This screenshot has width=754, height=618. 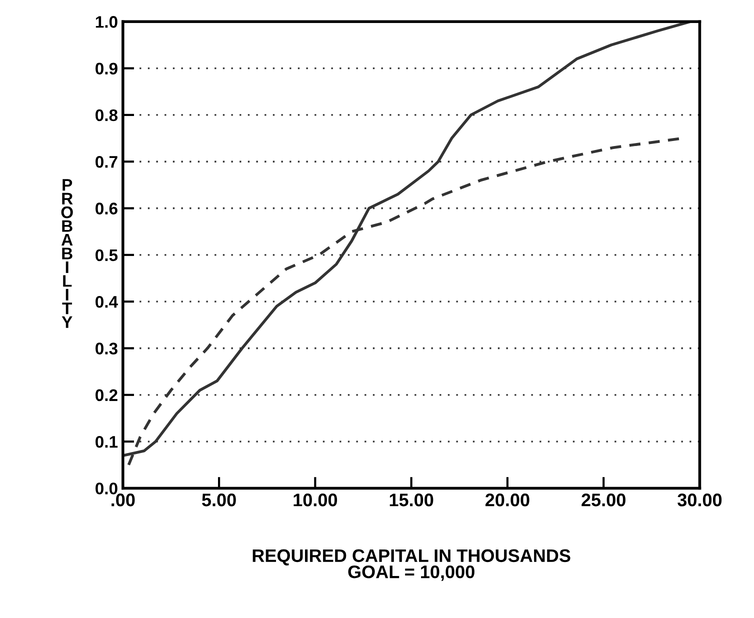 What do you see at coordinates (604, 500) in the screenshot?
I see `x-tick-label: 25.00` at bounding box center [604, 500].